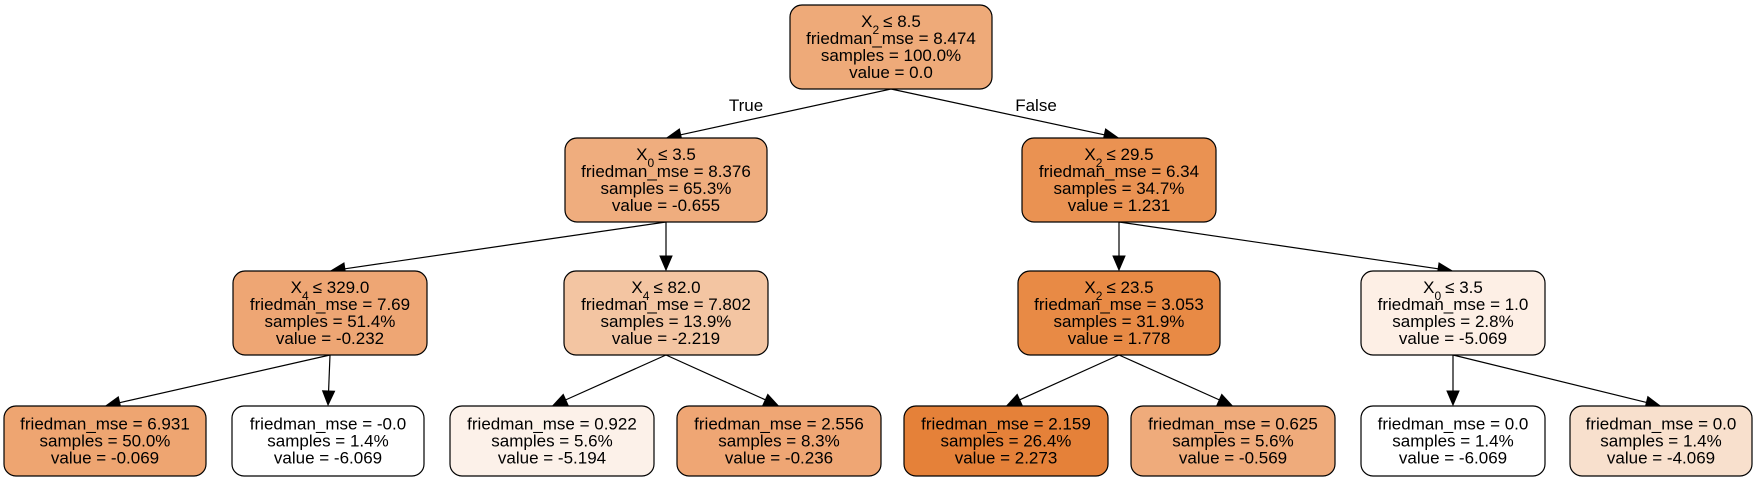 The width and height of the screenshot is (1758, 481). I want to click on split-threshold: ≤ 329.0, so click(341, 287).